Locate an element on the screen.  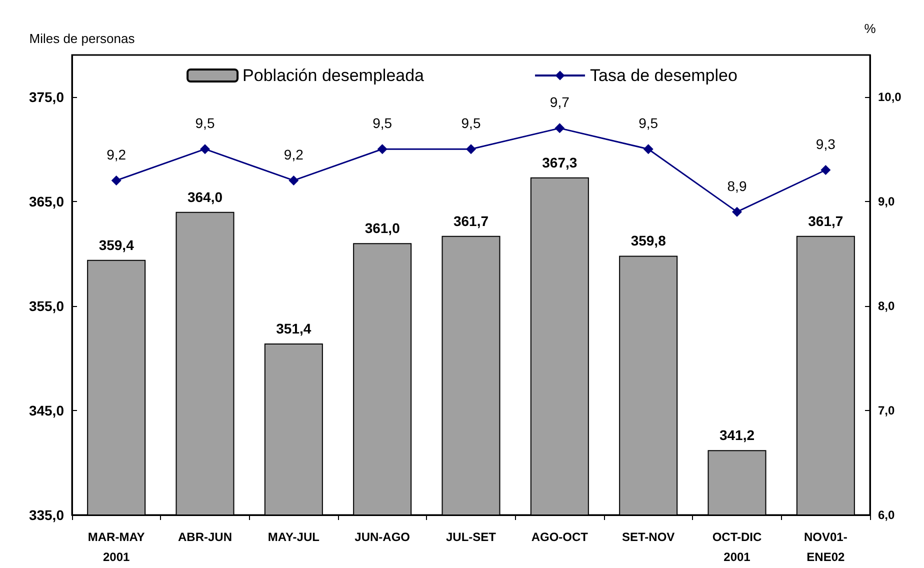
y-axis-title: Miles de personas is located at coordinates (82, 38).